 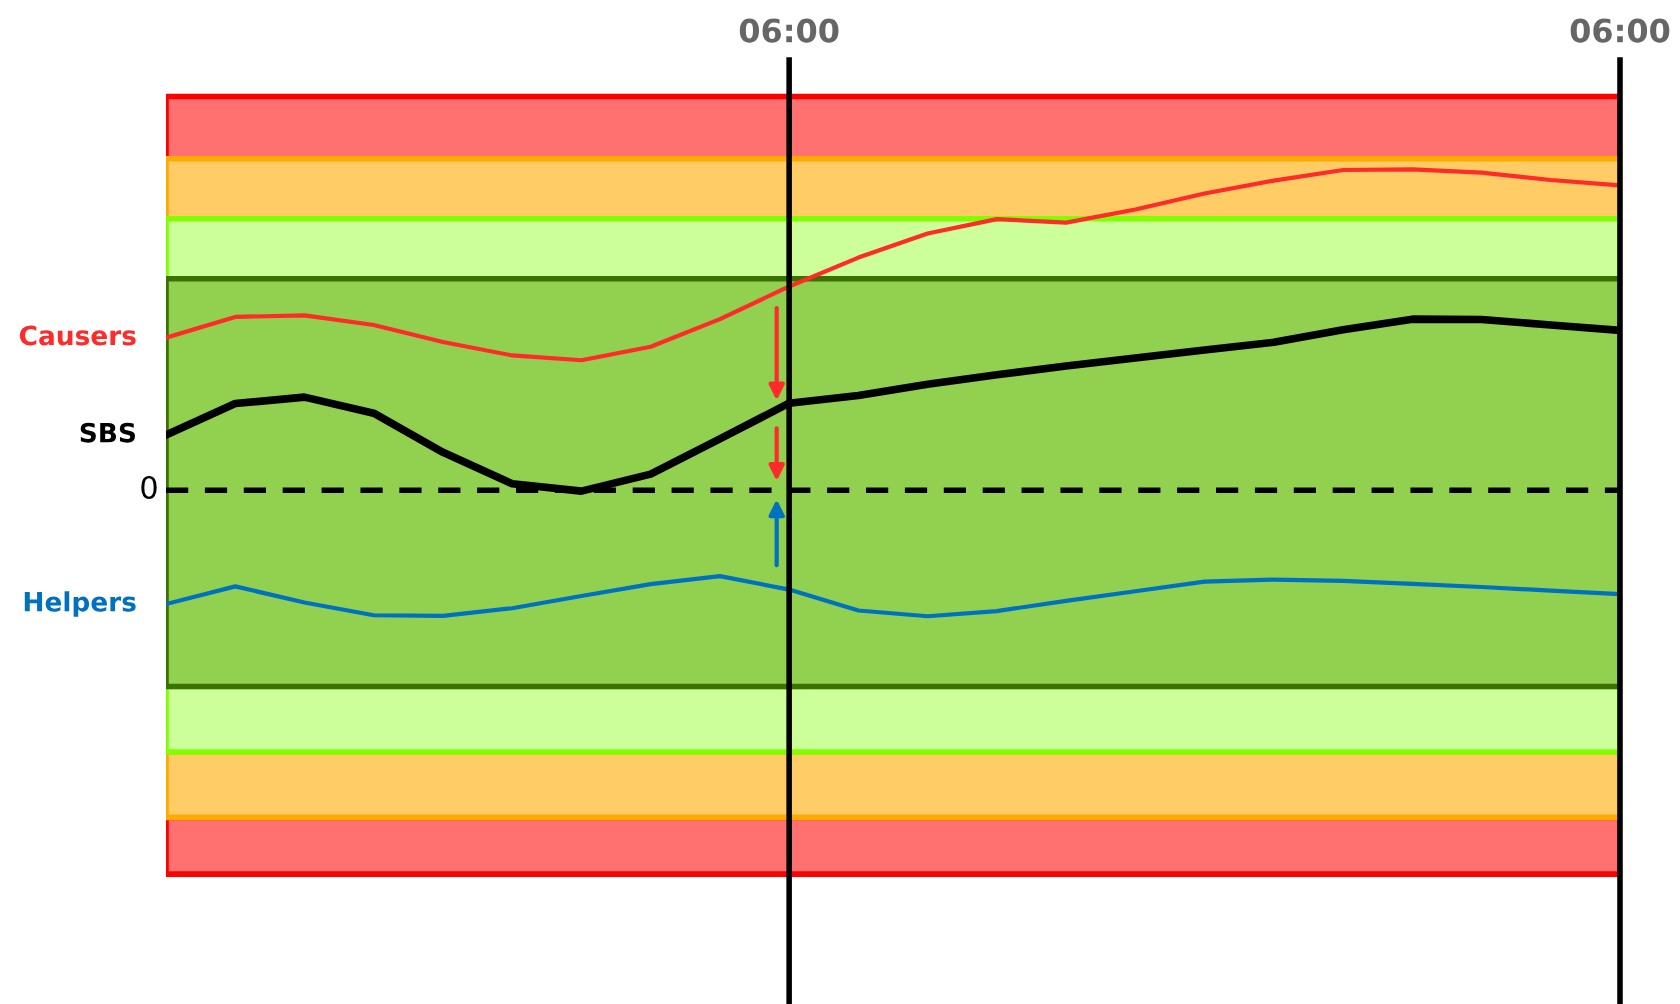 What do you see at coordinates (80, 604) in the screenshot?
I see `series-label: Helpers` at bounding box center [80, 604].